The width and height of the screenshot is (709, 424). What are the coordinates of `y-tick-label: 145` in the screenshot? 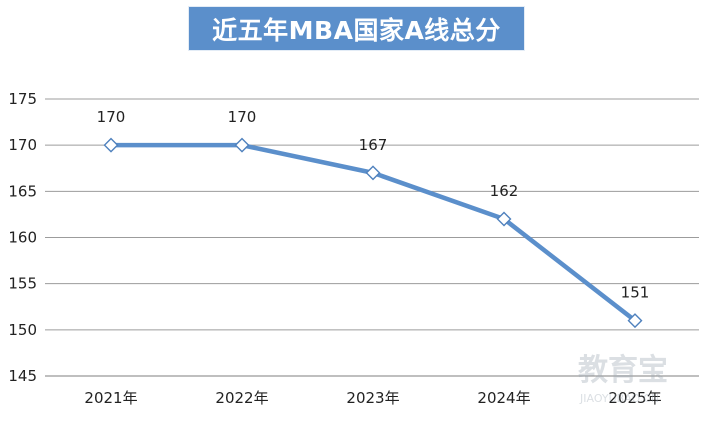 It's located at (22, 376).